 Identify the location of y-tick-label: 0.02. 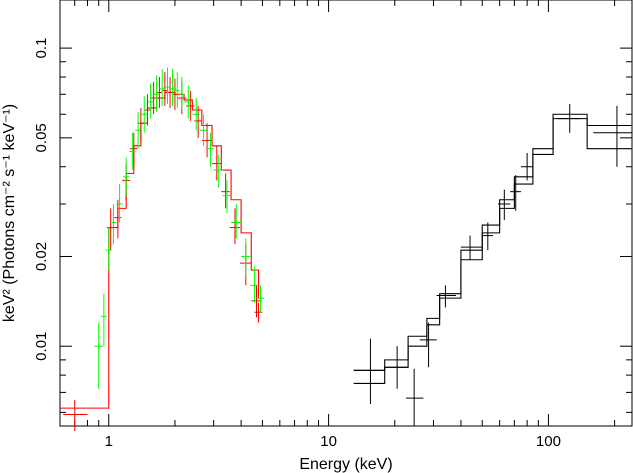
(41, 256).